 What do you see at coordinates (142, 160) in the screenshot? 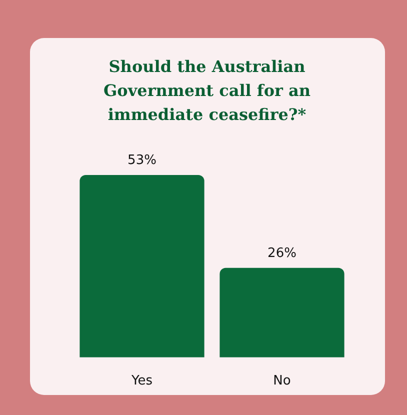
I see `data-label: 53%` at bounding box center [142, 160].